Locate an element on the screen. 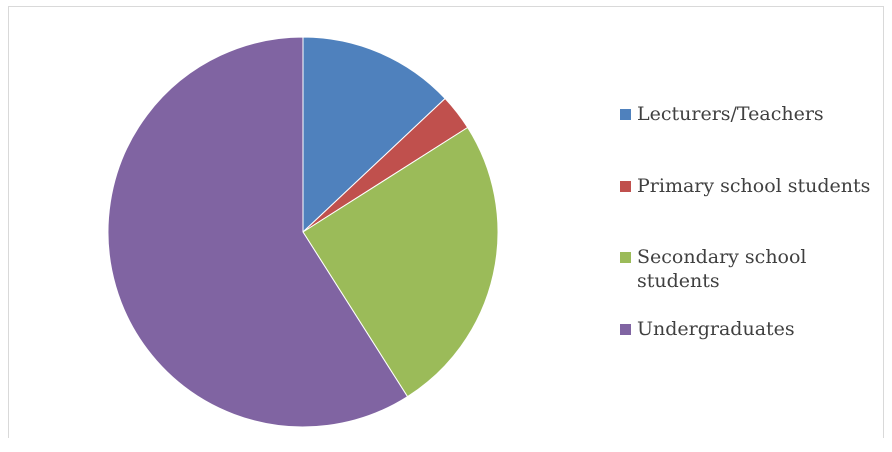 The width and height of the screenshot is (892, 452). legend-item-primary-school-students: Primary school students is located at coordinates (751, 186).